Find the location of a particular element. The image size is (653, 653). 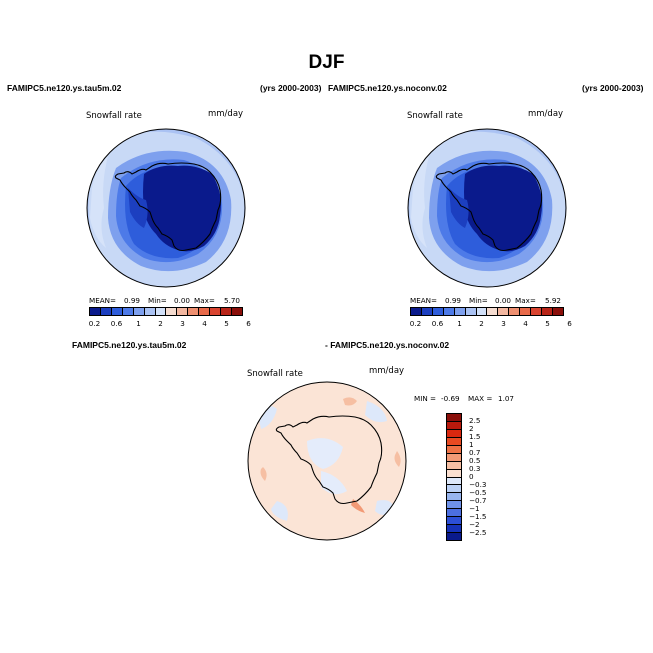

right-mean-value: 0.99 is located at coordinates (453, 300).